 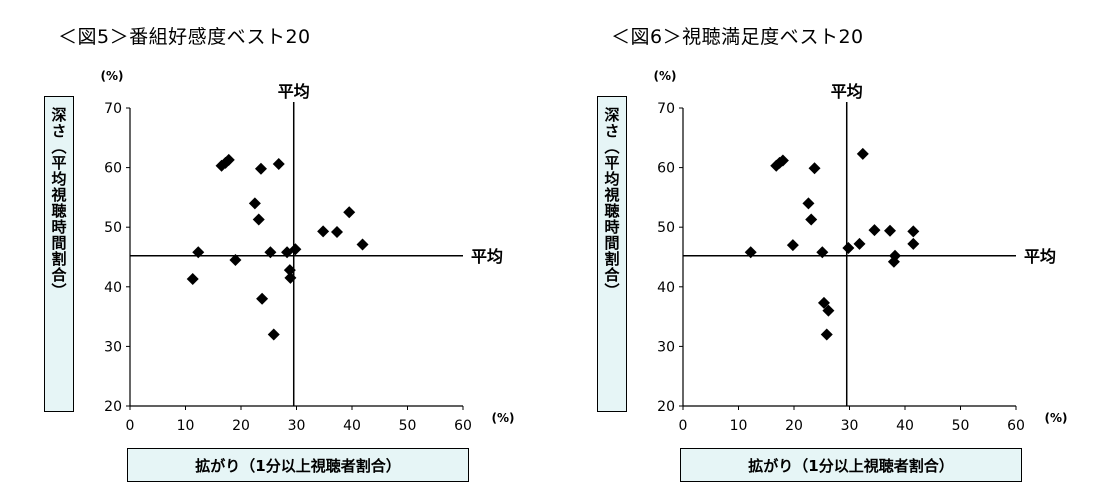 What do you see at coordinates (184, 37) in the screenshot?
I see `chart-title: ＜図5＞番組好感度ベスト20` at bounding box center [184, 37].